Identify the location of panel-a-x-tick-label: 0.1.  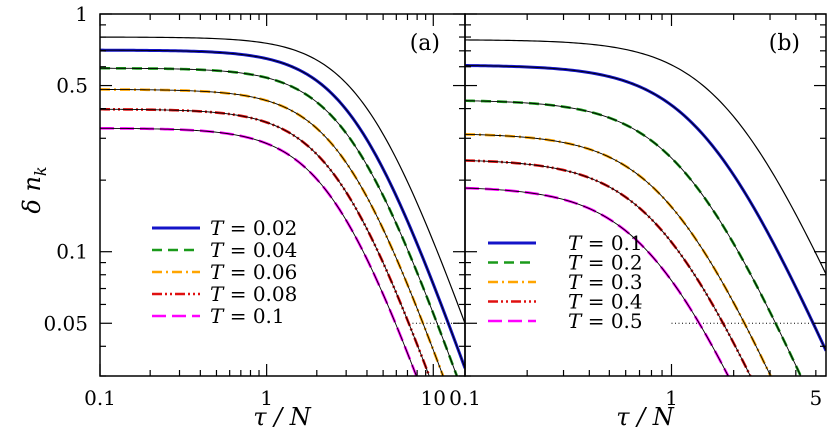
(100, 398).